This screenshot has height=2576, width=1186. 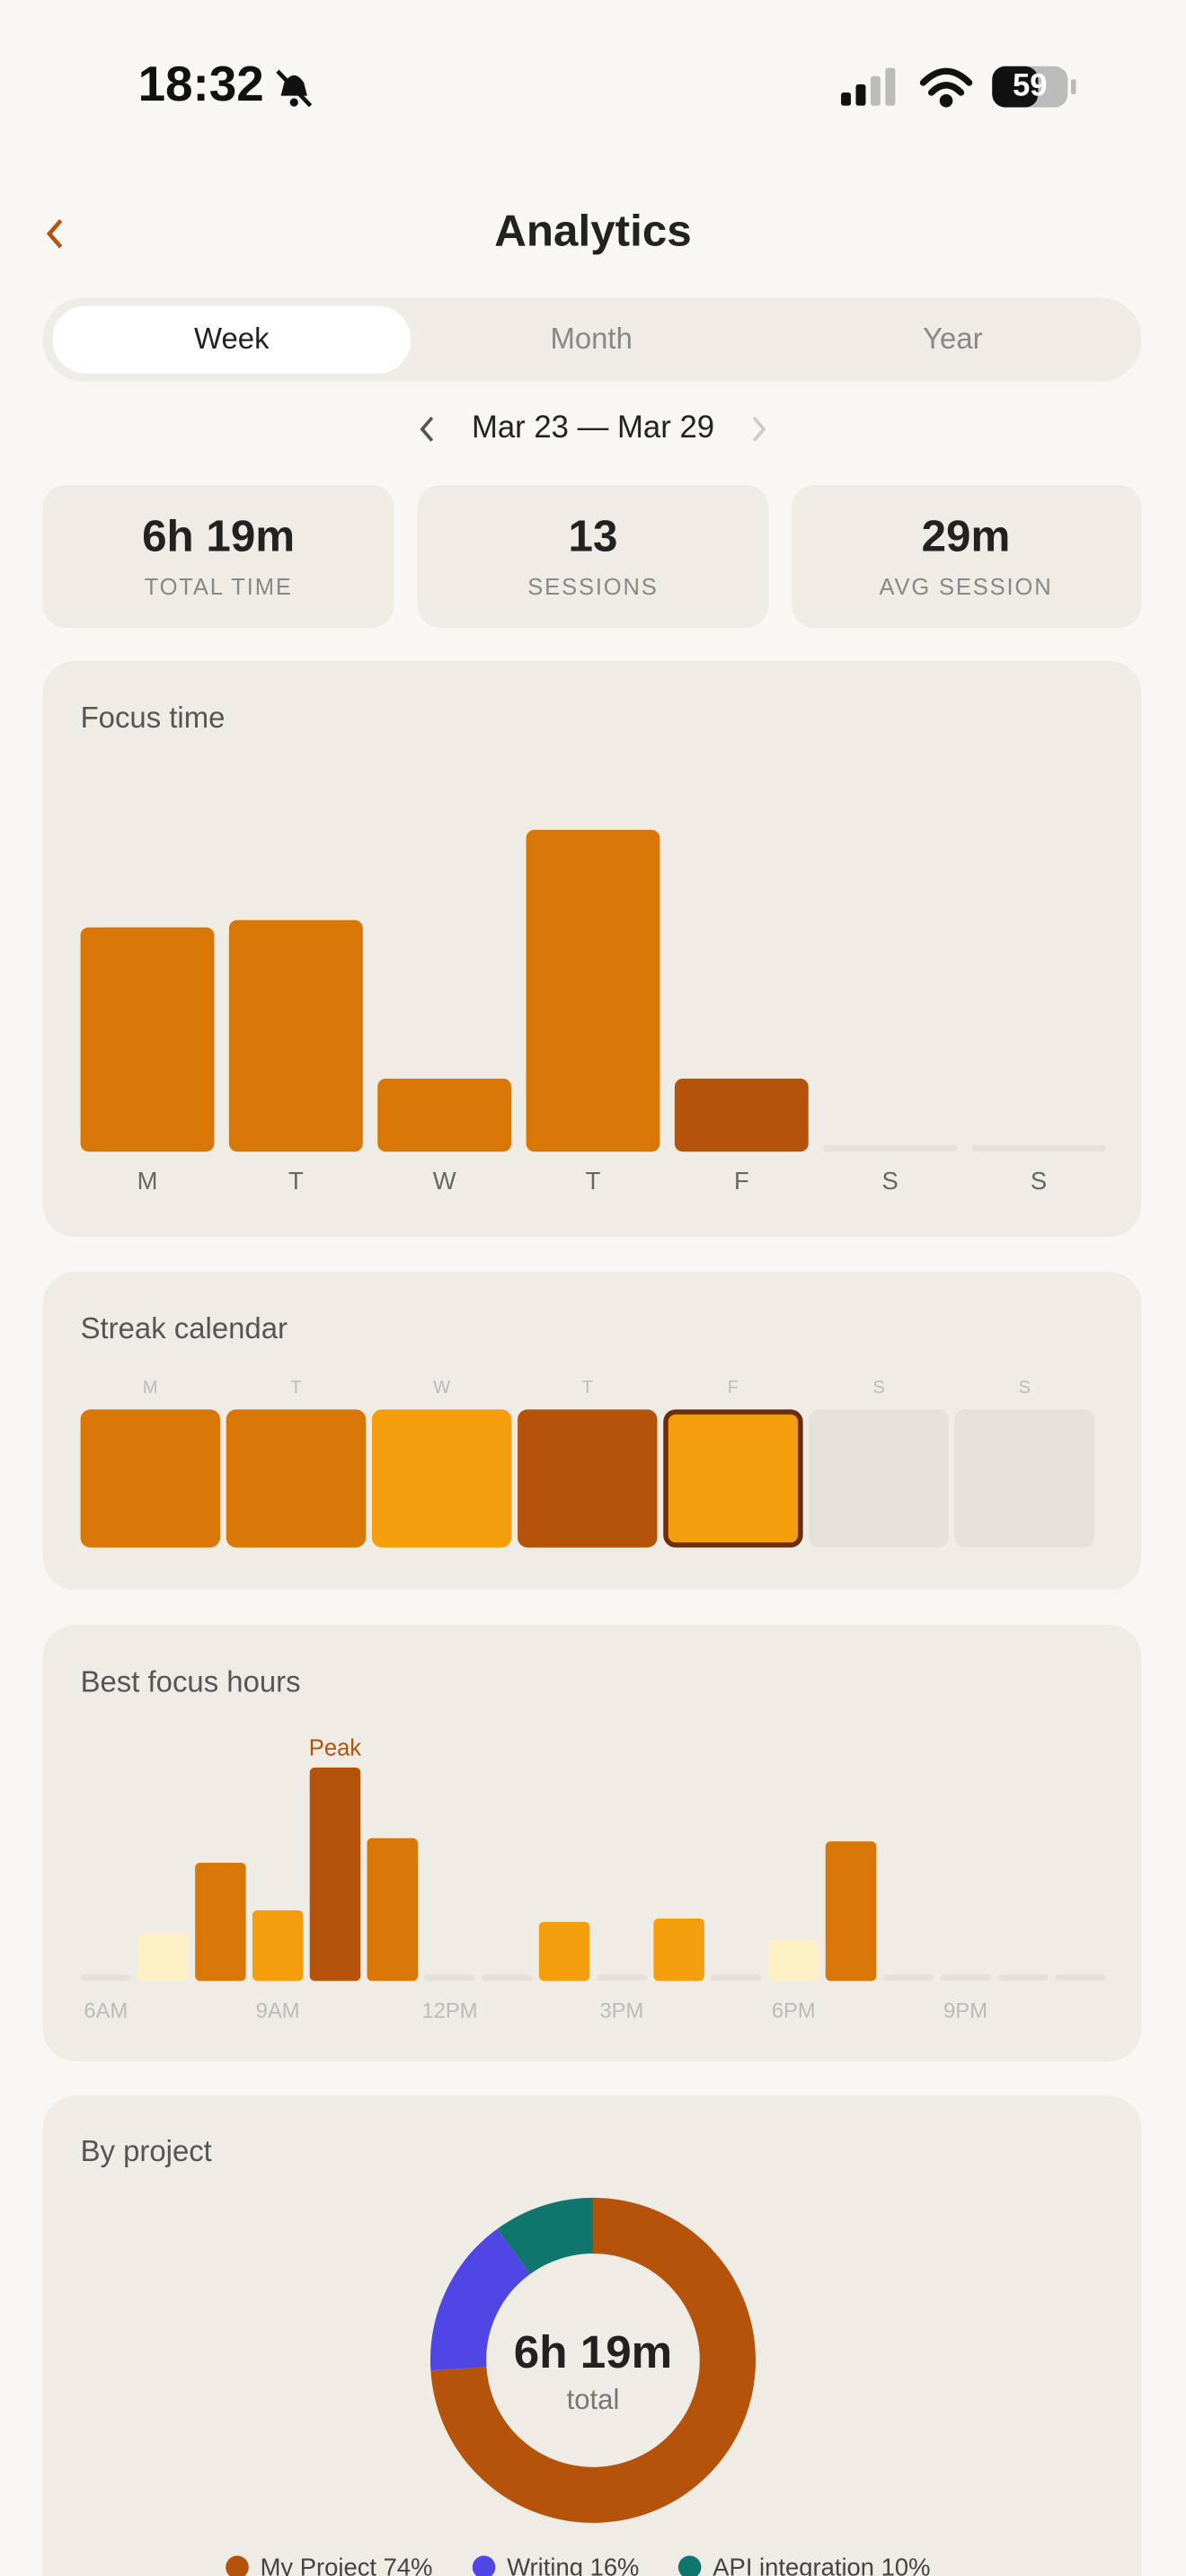 I want to click on stat-value: 29m, so click(x=966, y=535).